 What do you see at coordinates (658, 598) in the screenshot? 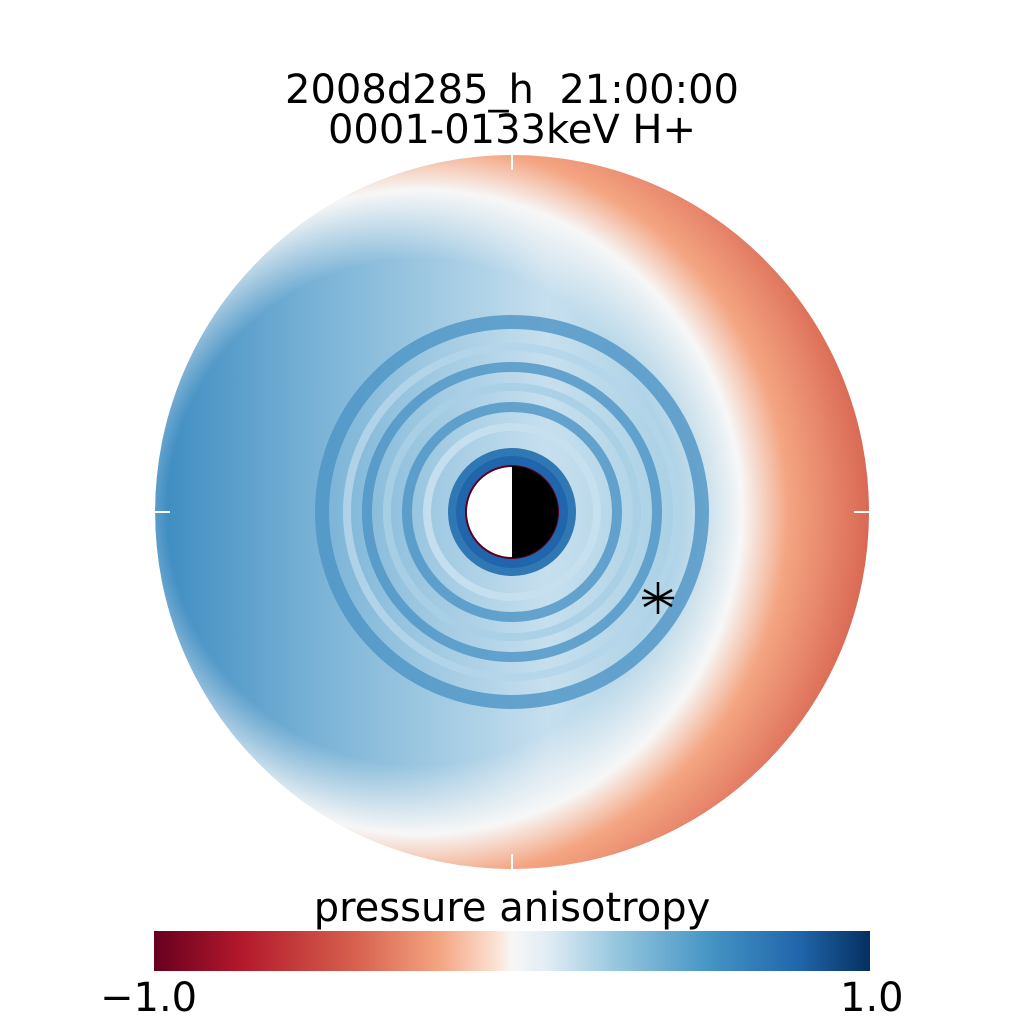
I see `asterisk-marker` at bounding box center [658, 598].